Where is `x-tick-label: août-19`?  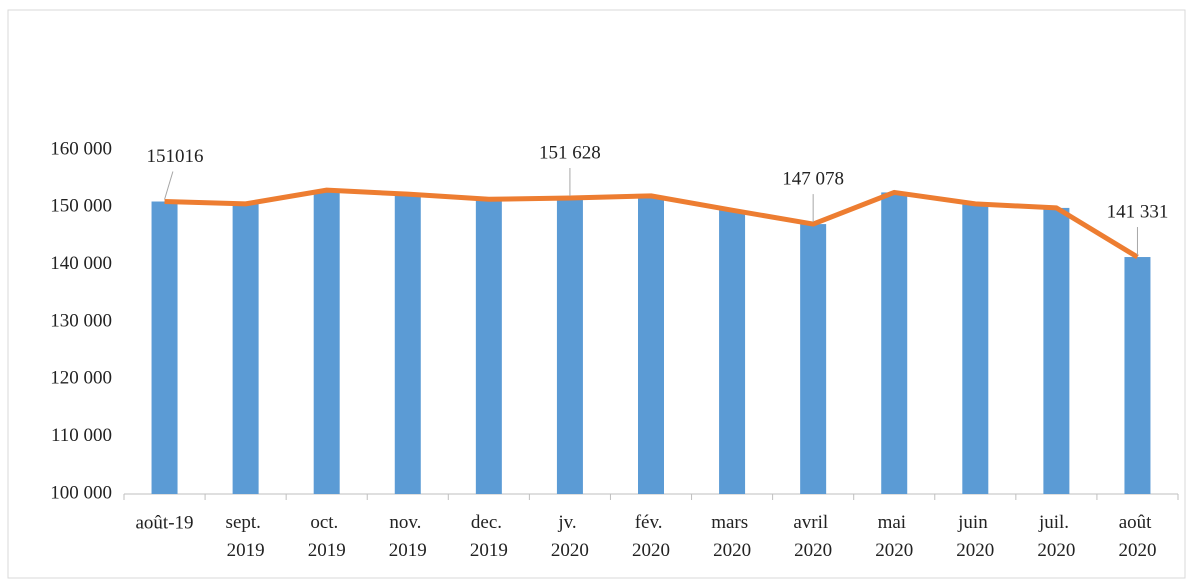
x-tick-label: août-19 is located at coordinates (165, 522).